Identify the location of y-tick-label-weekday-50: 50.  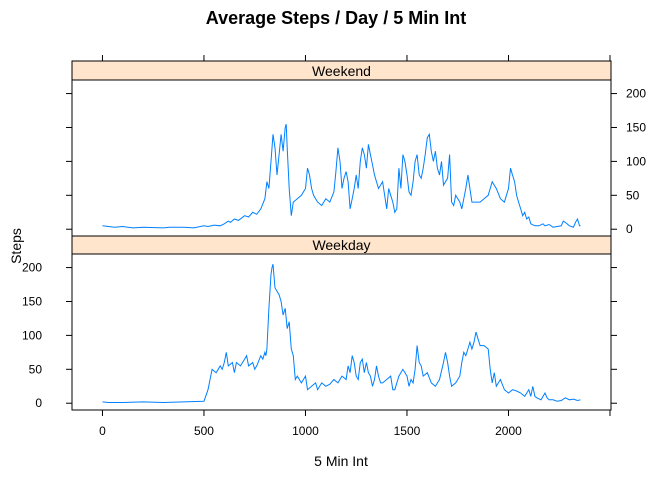
(36, 369).